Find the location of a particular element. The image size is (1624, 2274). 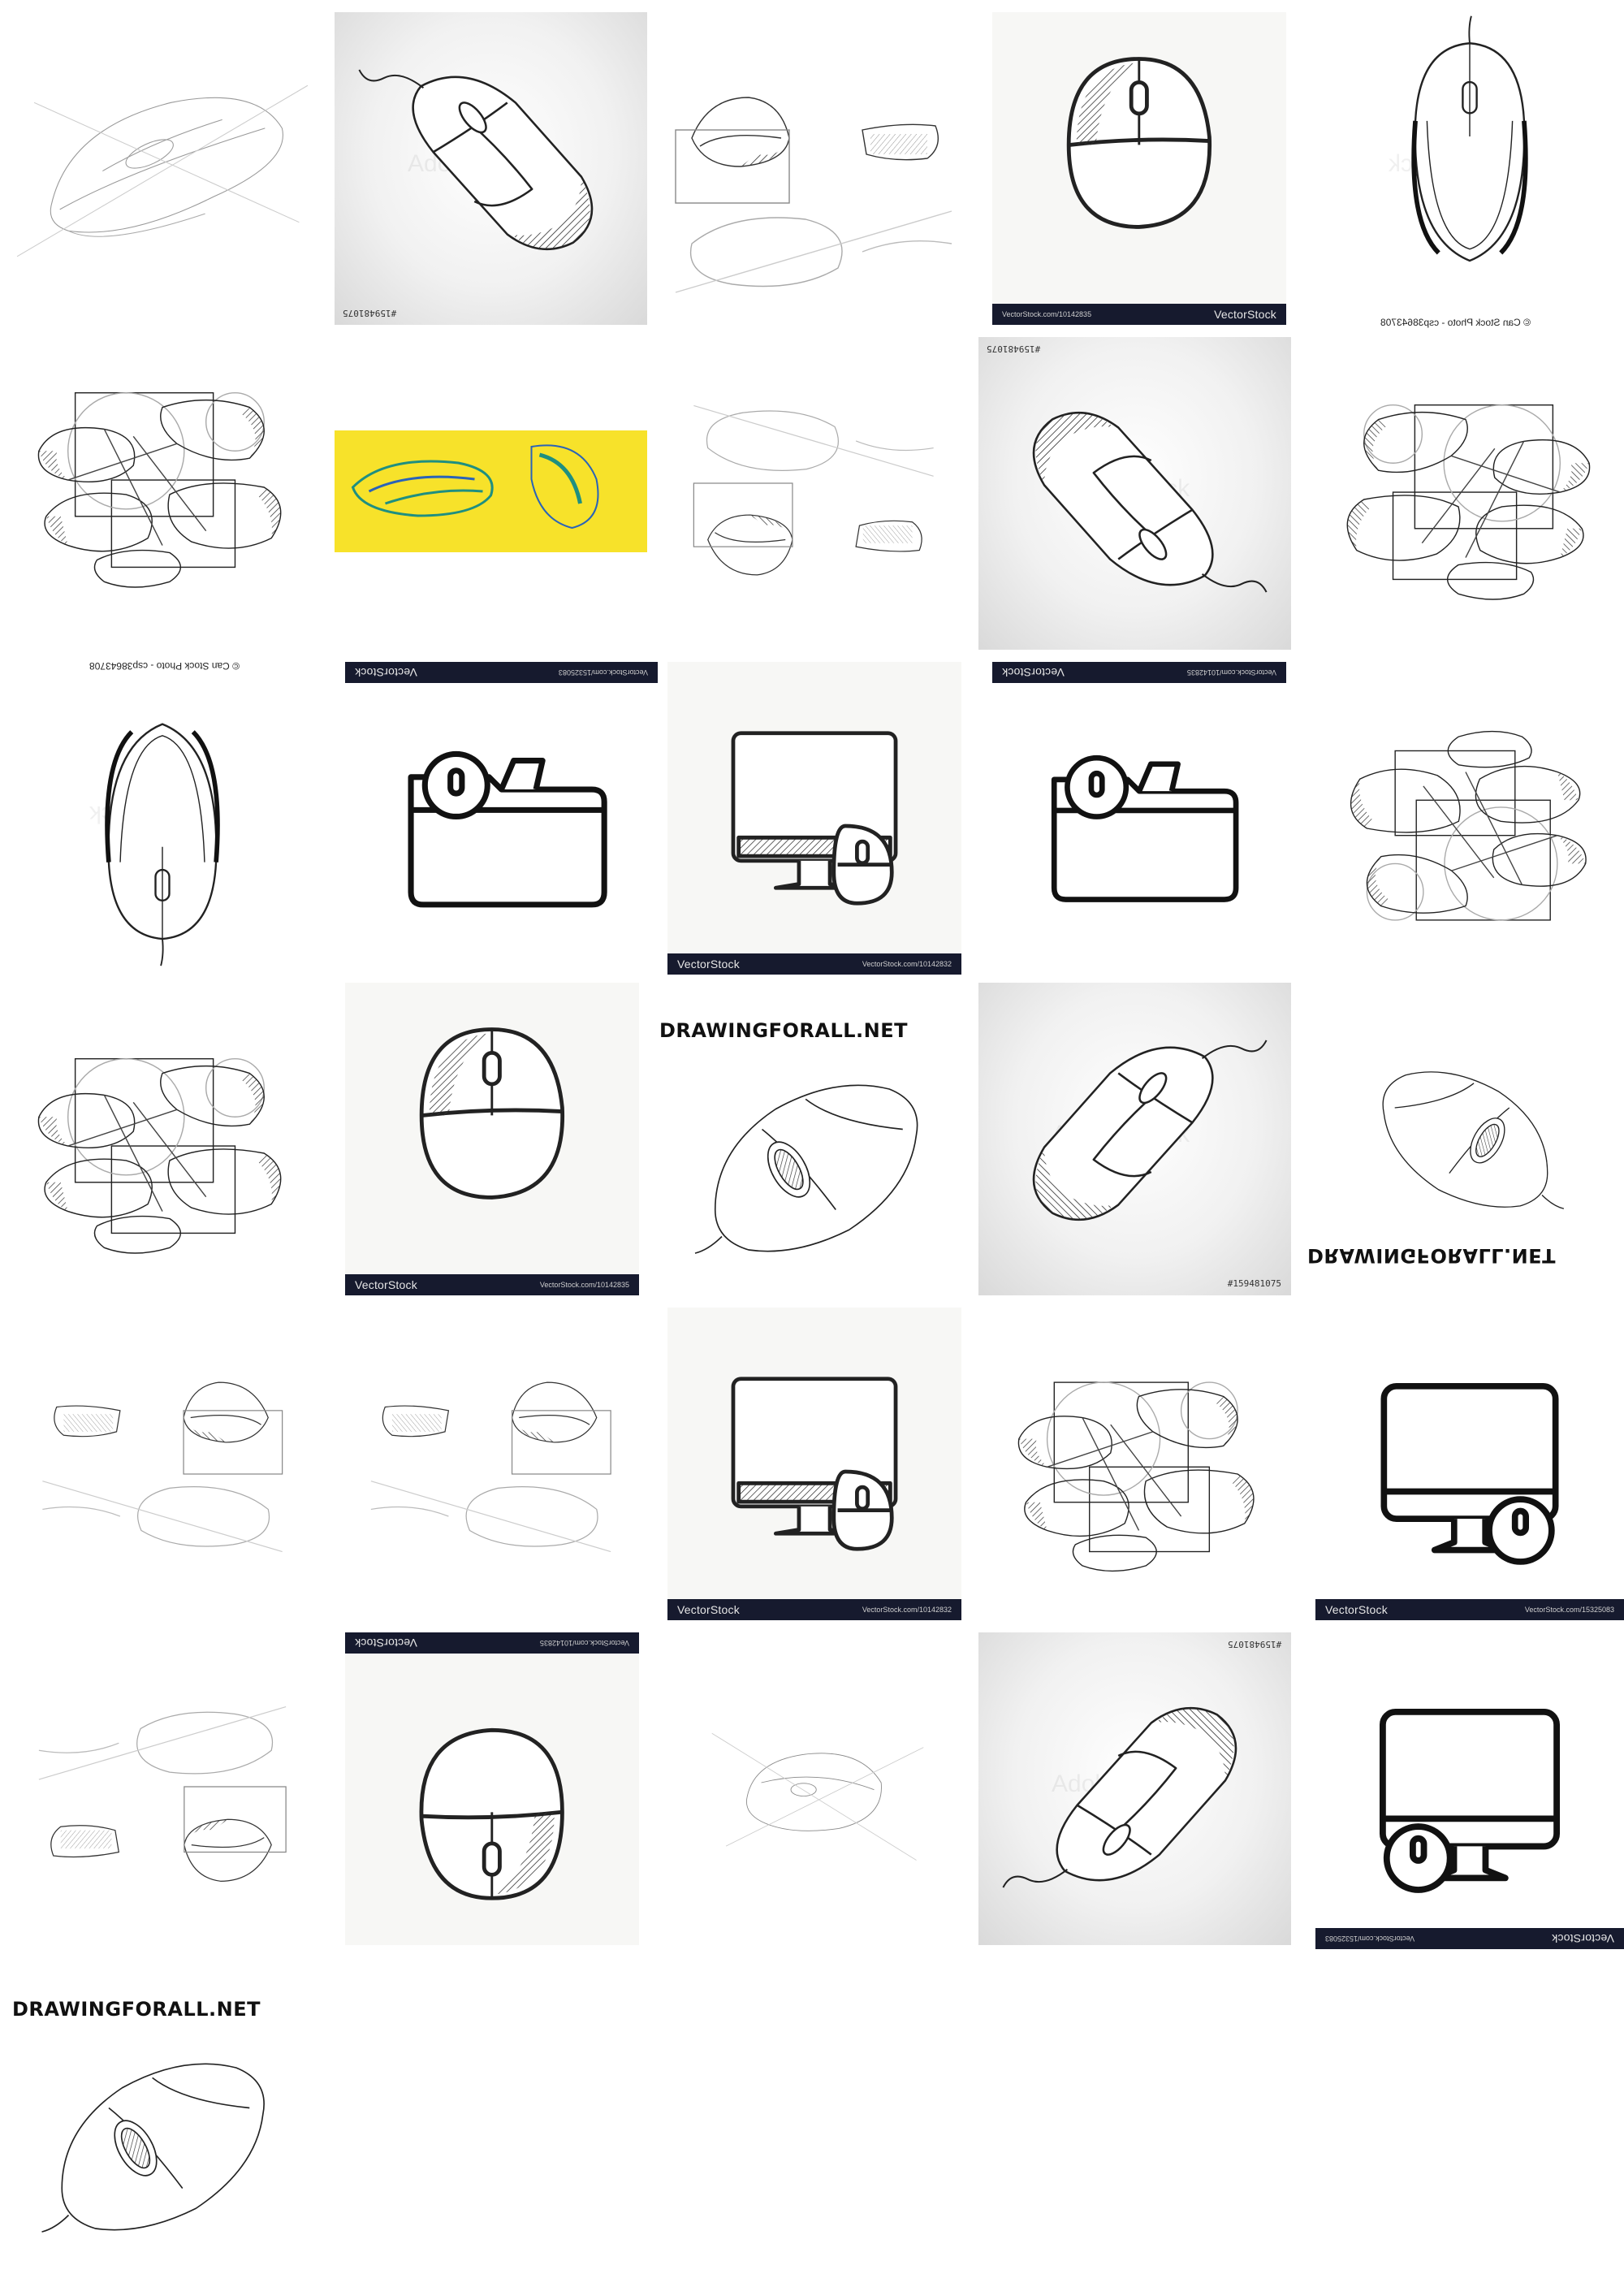

thumb-cord-mouse-3: Adobe Stock #159481075 is located at coordinates (1135, 1139).